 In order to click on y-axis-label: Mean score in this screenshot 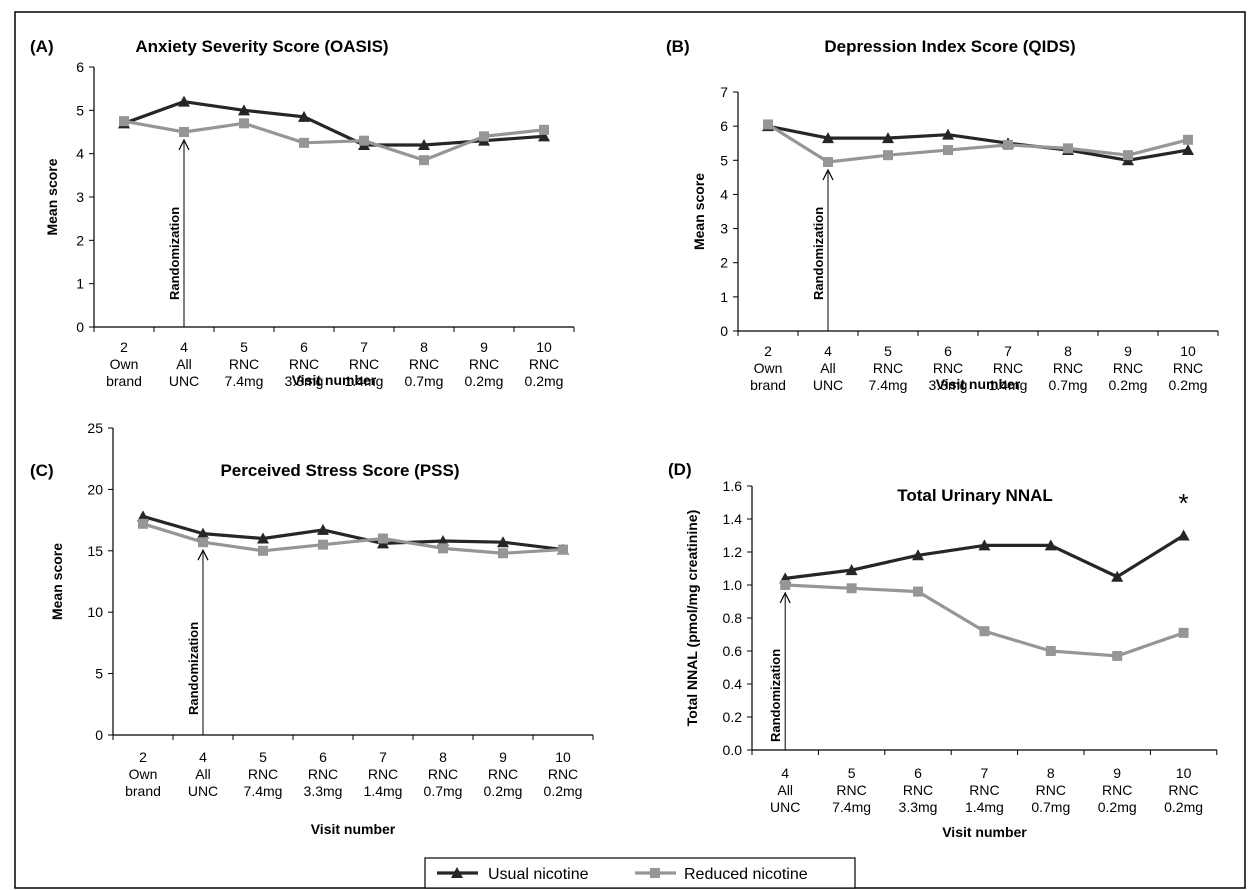, I will do `click(57, 581)`.